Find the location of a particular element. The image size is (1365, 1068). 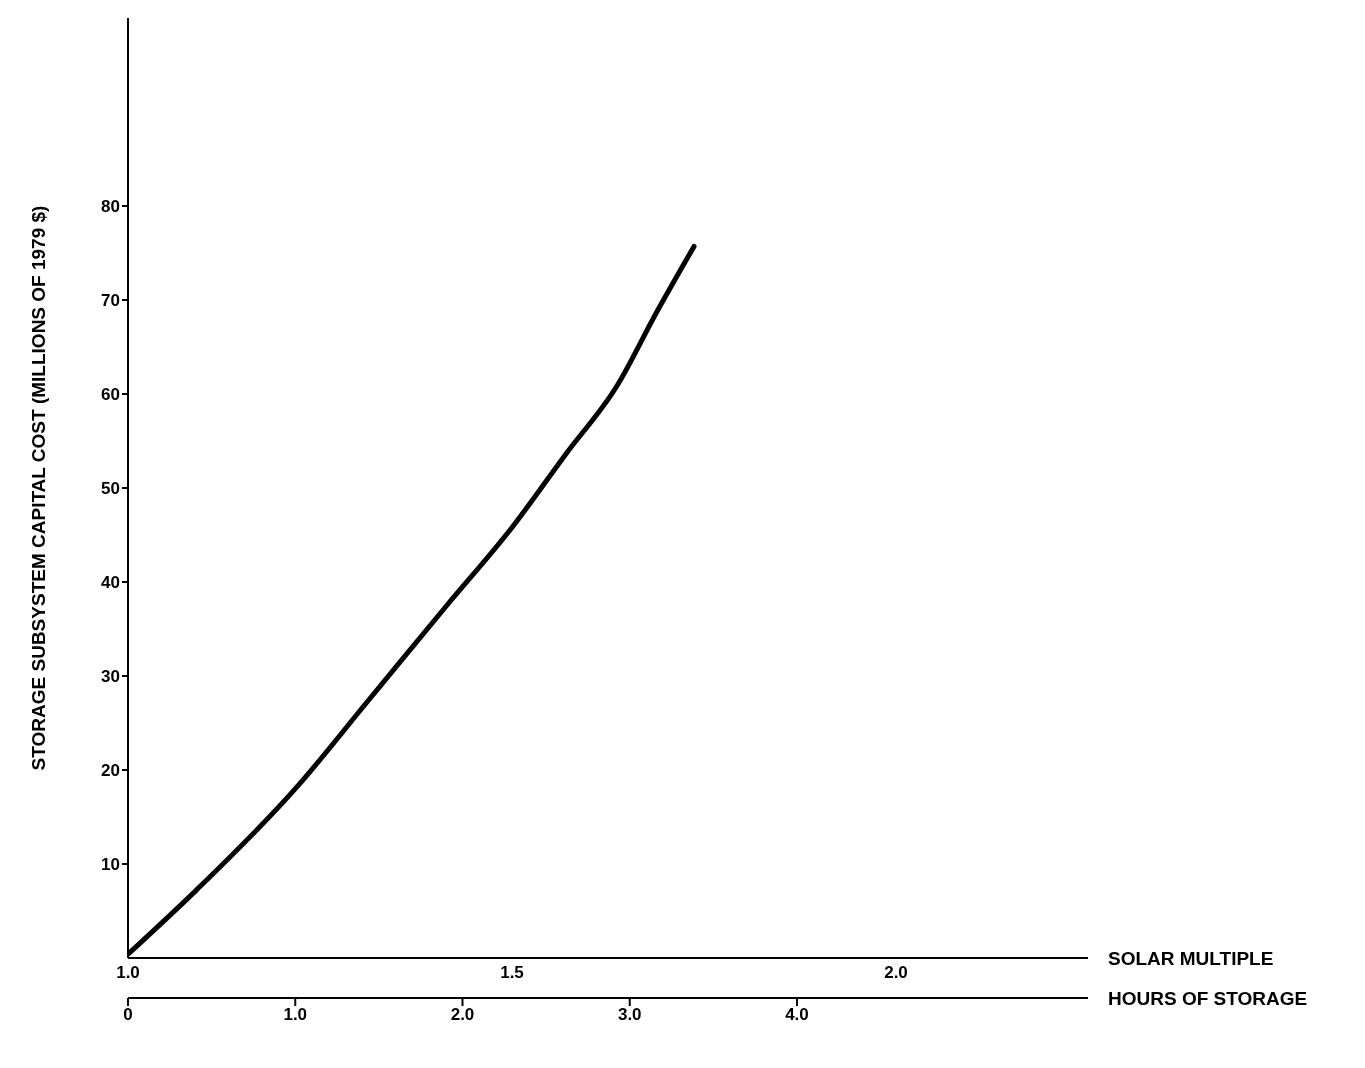

y-tick-label: 20 is located at coordinates (110, 771).